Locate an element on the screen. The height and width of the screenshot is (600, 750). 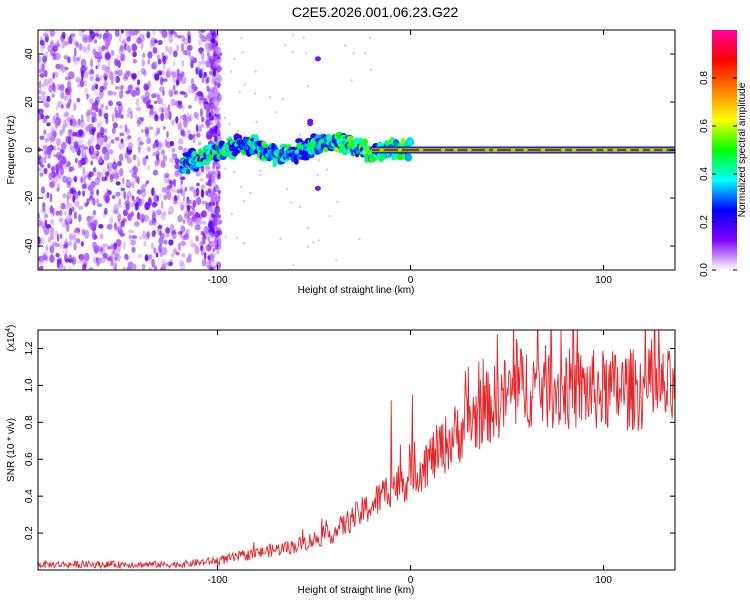
y-tick-label: 0.4 is located at coordinates (29, 496).